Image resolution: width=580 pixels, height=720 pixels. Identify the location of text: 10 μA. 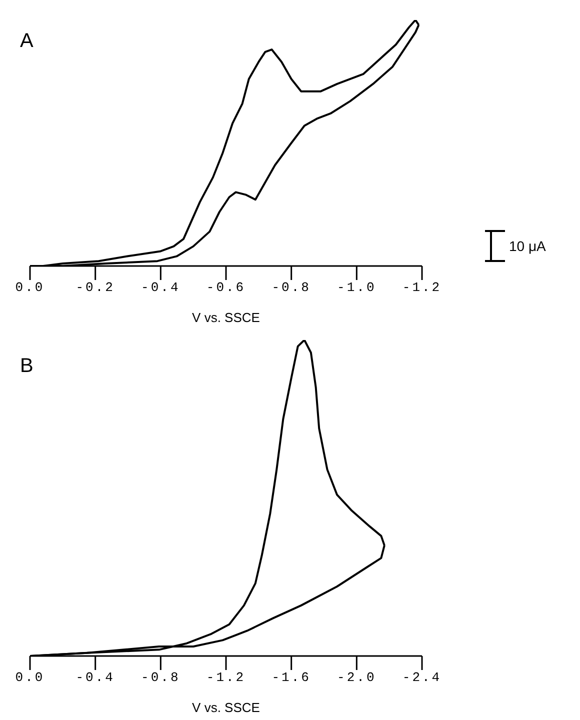
(527, 246).